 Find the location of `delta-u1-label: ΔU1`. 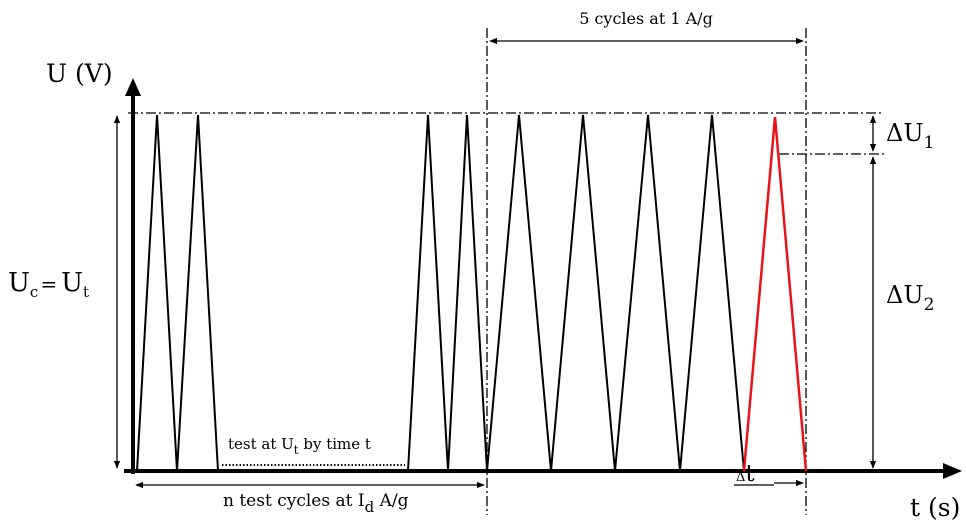

delta-u1-label: ΔU1 is located at coordinates (910, 136).